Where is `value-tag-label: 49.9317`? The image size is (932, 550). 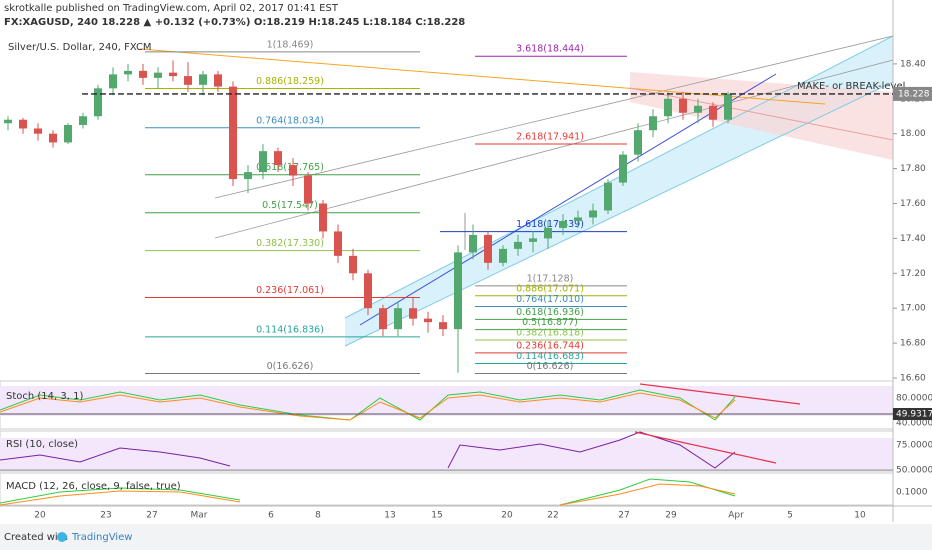 value-tag-label: 49.9317 is located at coordinates (914, 415).